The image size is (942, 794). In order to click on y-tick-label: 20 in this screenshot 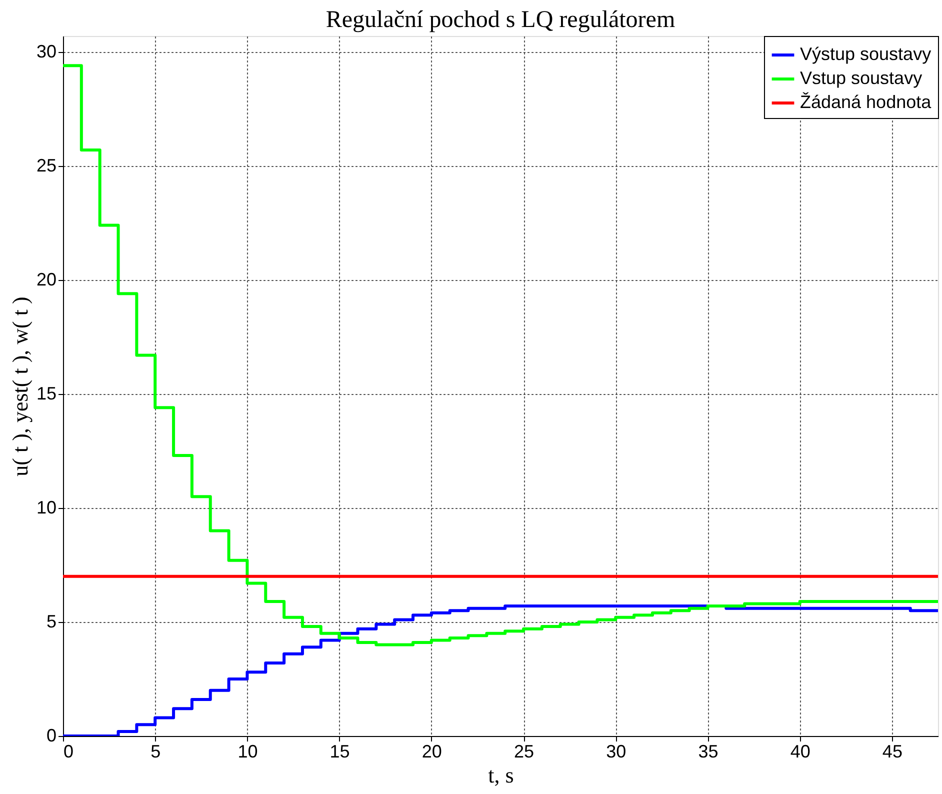, I will do `click(46, 279)`.